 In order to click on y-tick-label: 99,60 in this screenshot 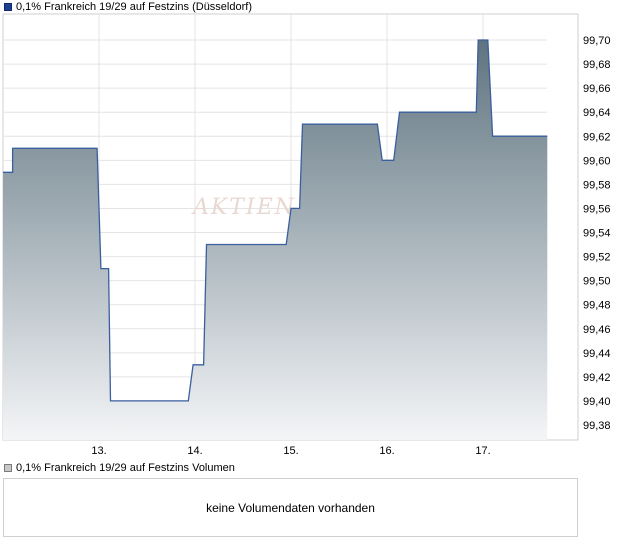, I will do `click(597, 161)`.